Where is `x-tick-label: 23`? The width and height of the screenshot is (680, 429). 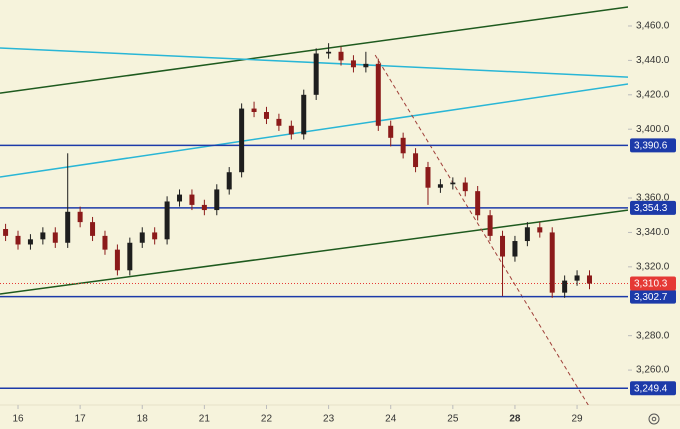
x-tick-label: 23 is located at coordinates (329, 419).